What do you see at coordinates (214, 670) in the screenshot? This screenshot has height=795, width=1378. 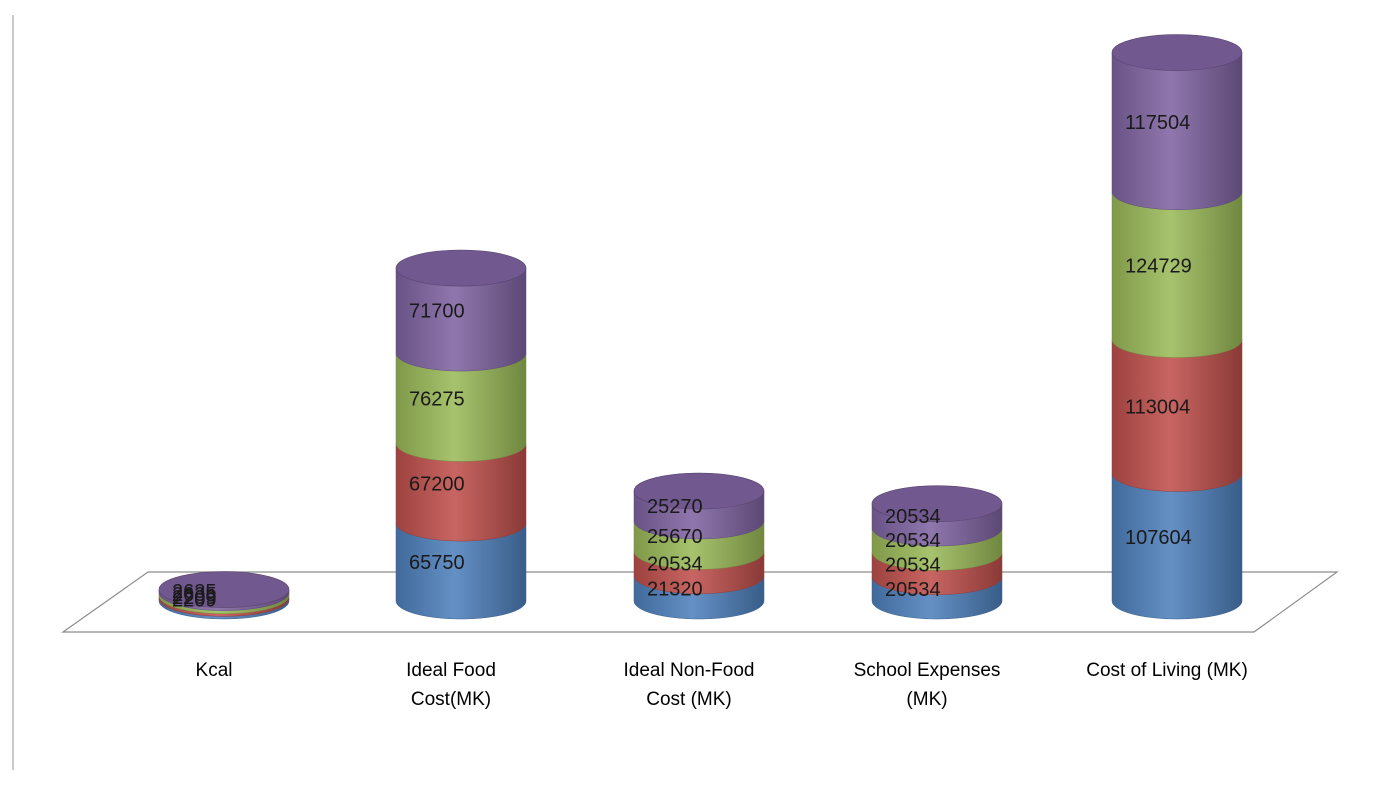 I see `x-tick-label: Kcal` at bounding box center [214, 670].